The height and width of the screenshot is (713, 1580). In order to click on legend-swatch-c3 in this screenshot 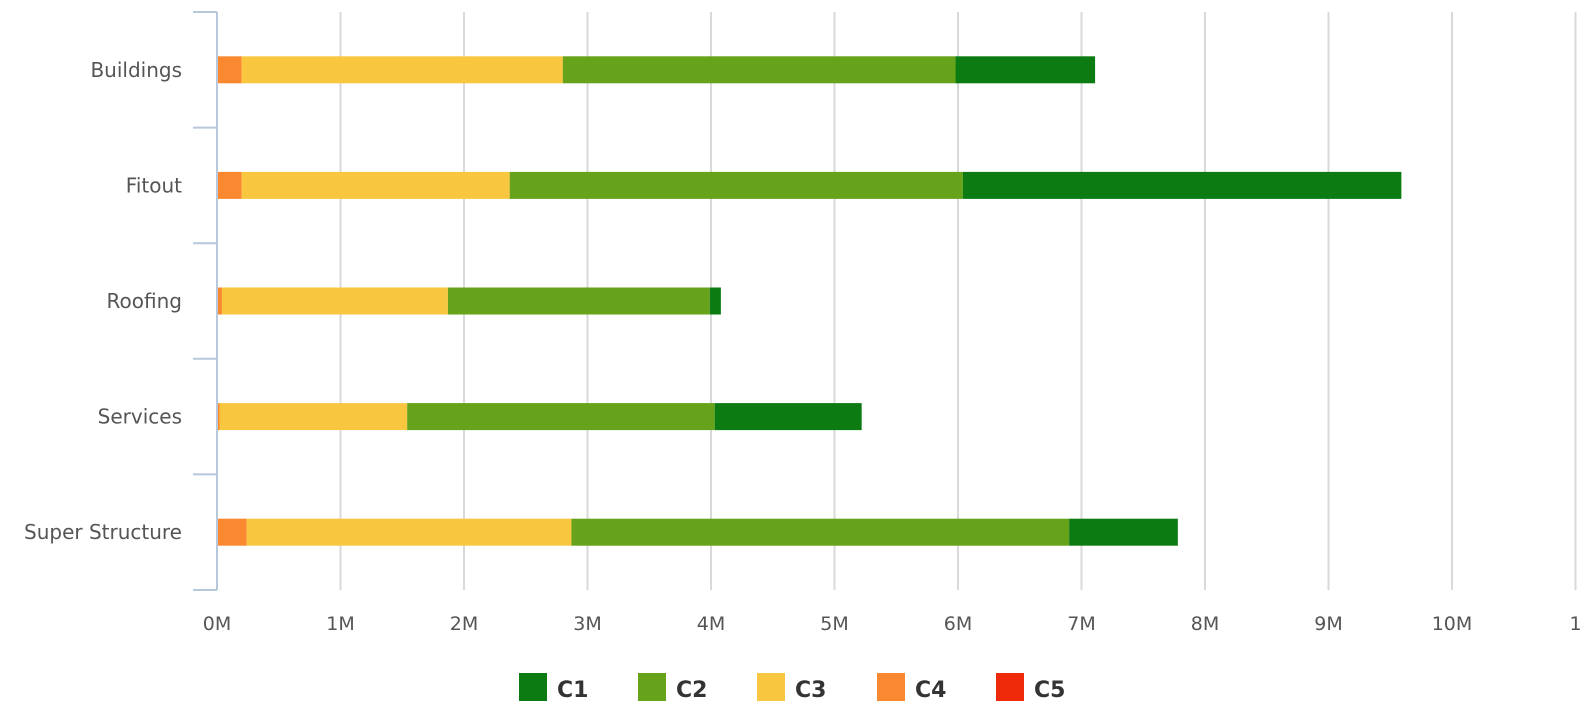, I will do `click(771, 687)`.